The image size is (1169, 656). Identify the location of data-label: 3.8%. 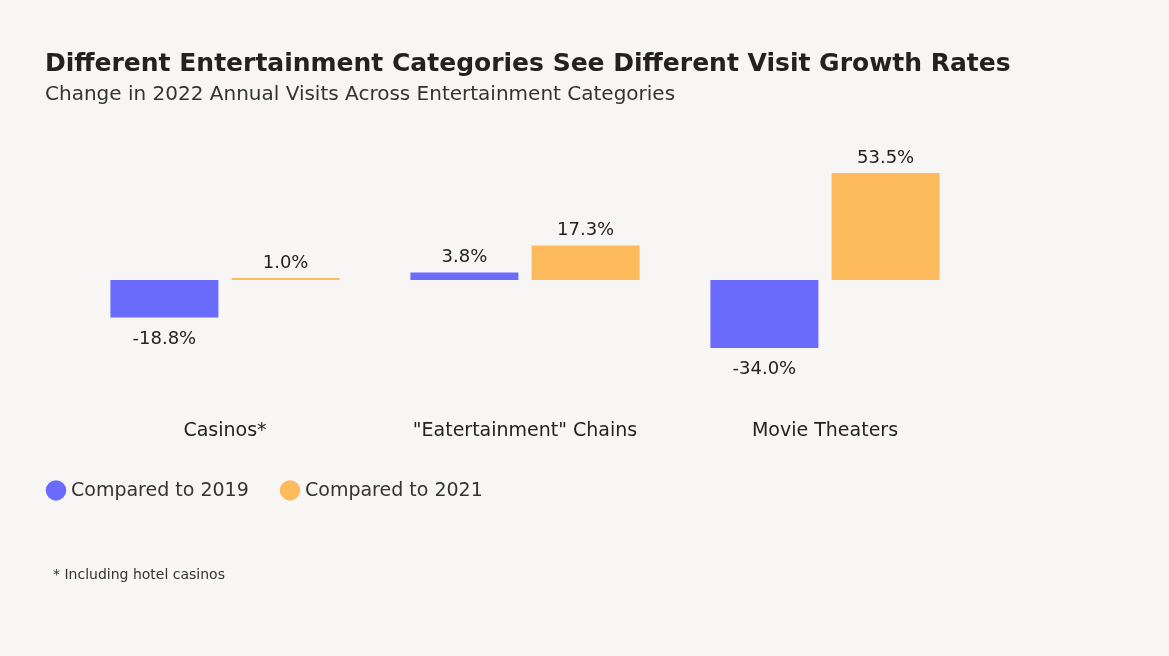
(464, 256).